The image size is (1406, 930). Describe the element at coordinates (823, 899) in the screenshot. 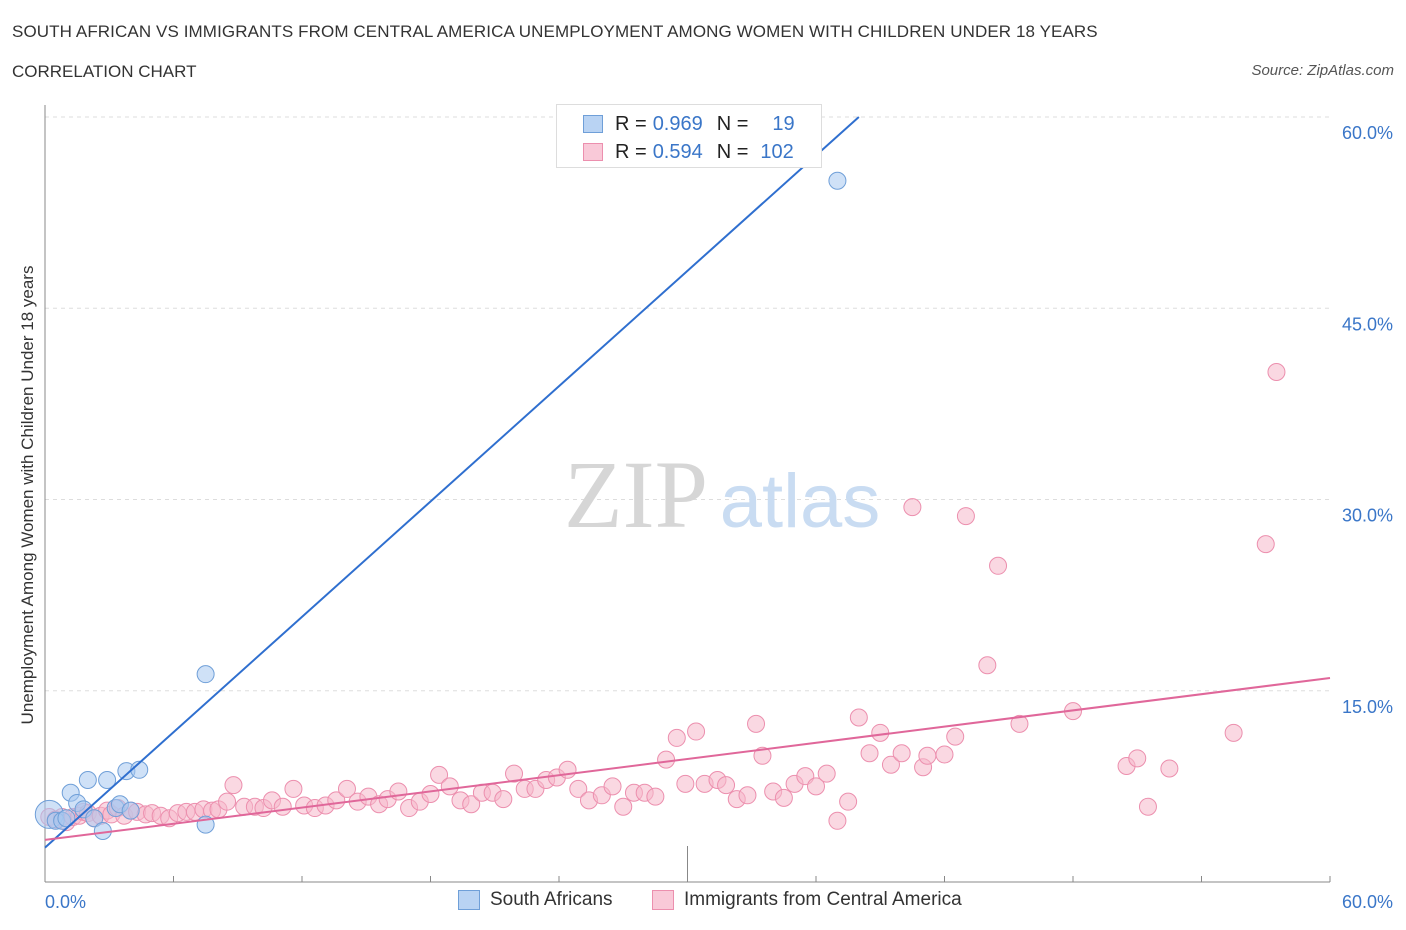

I see `bottom-legend-label: Immigrants from Central America` at that location.